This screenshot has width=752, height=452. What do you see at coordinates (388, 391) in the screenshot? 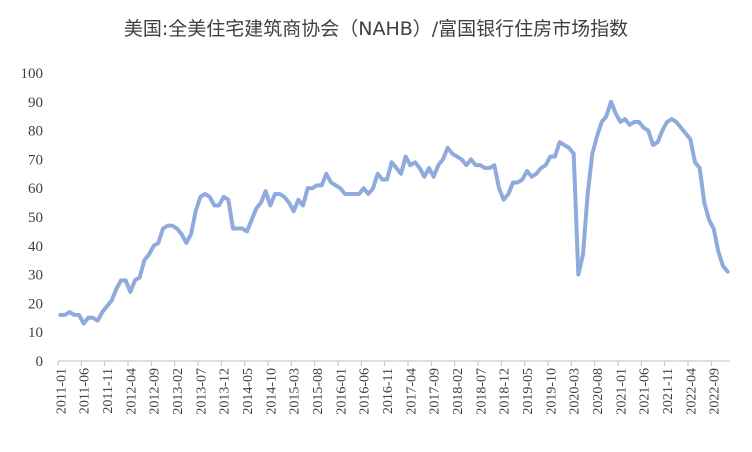
I see `x-tick-label: 2016-11` at bounding box center [388, 391].